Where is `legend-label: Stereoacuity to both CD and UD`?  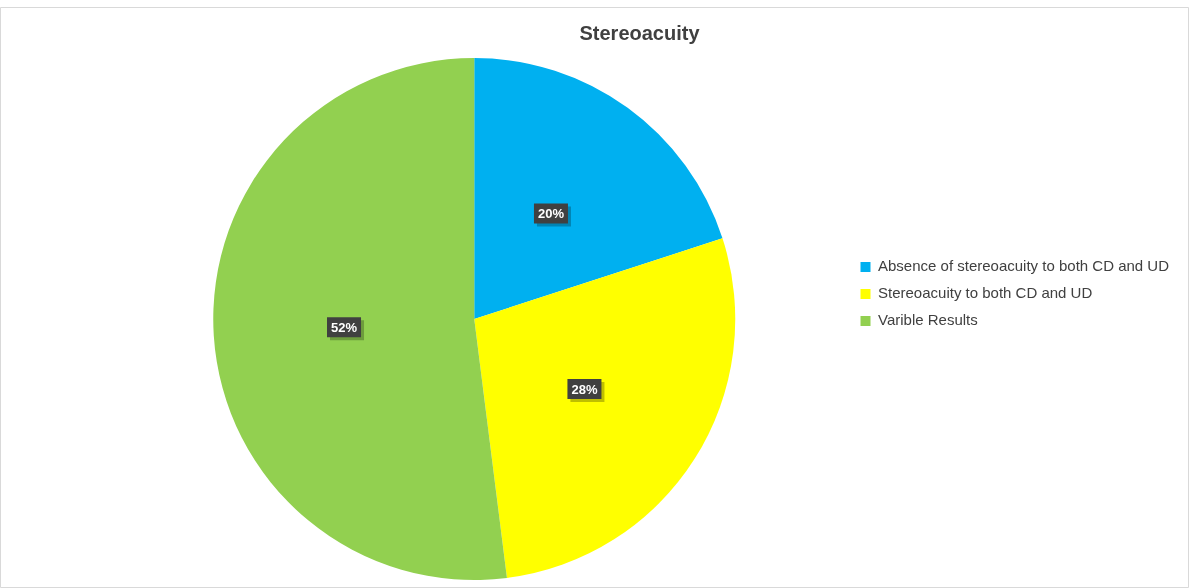
legend-label: Stereoacuity to both CD and UD is located at coordinates (985, 293).